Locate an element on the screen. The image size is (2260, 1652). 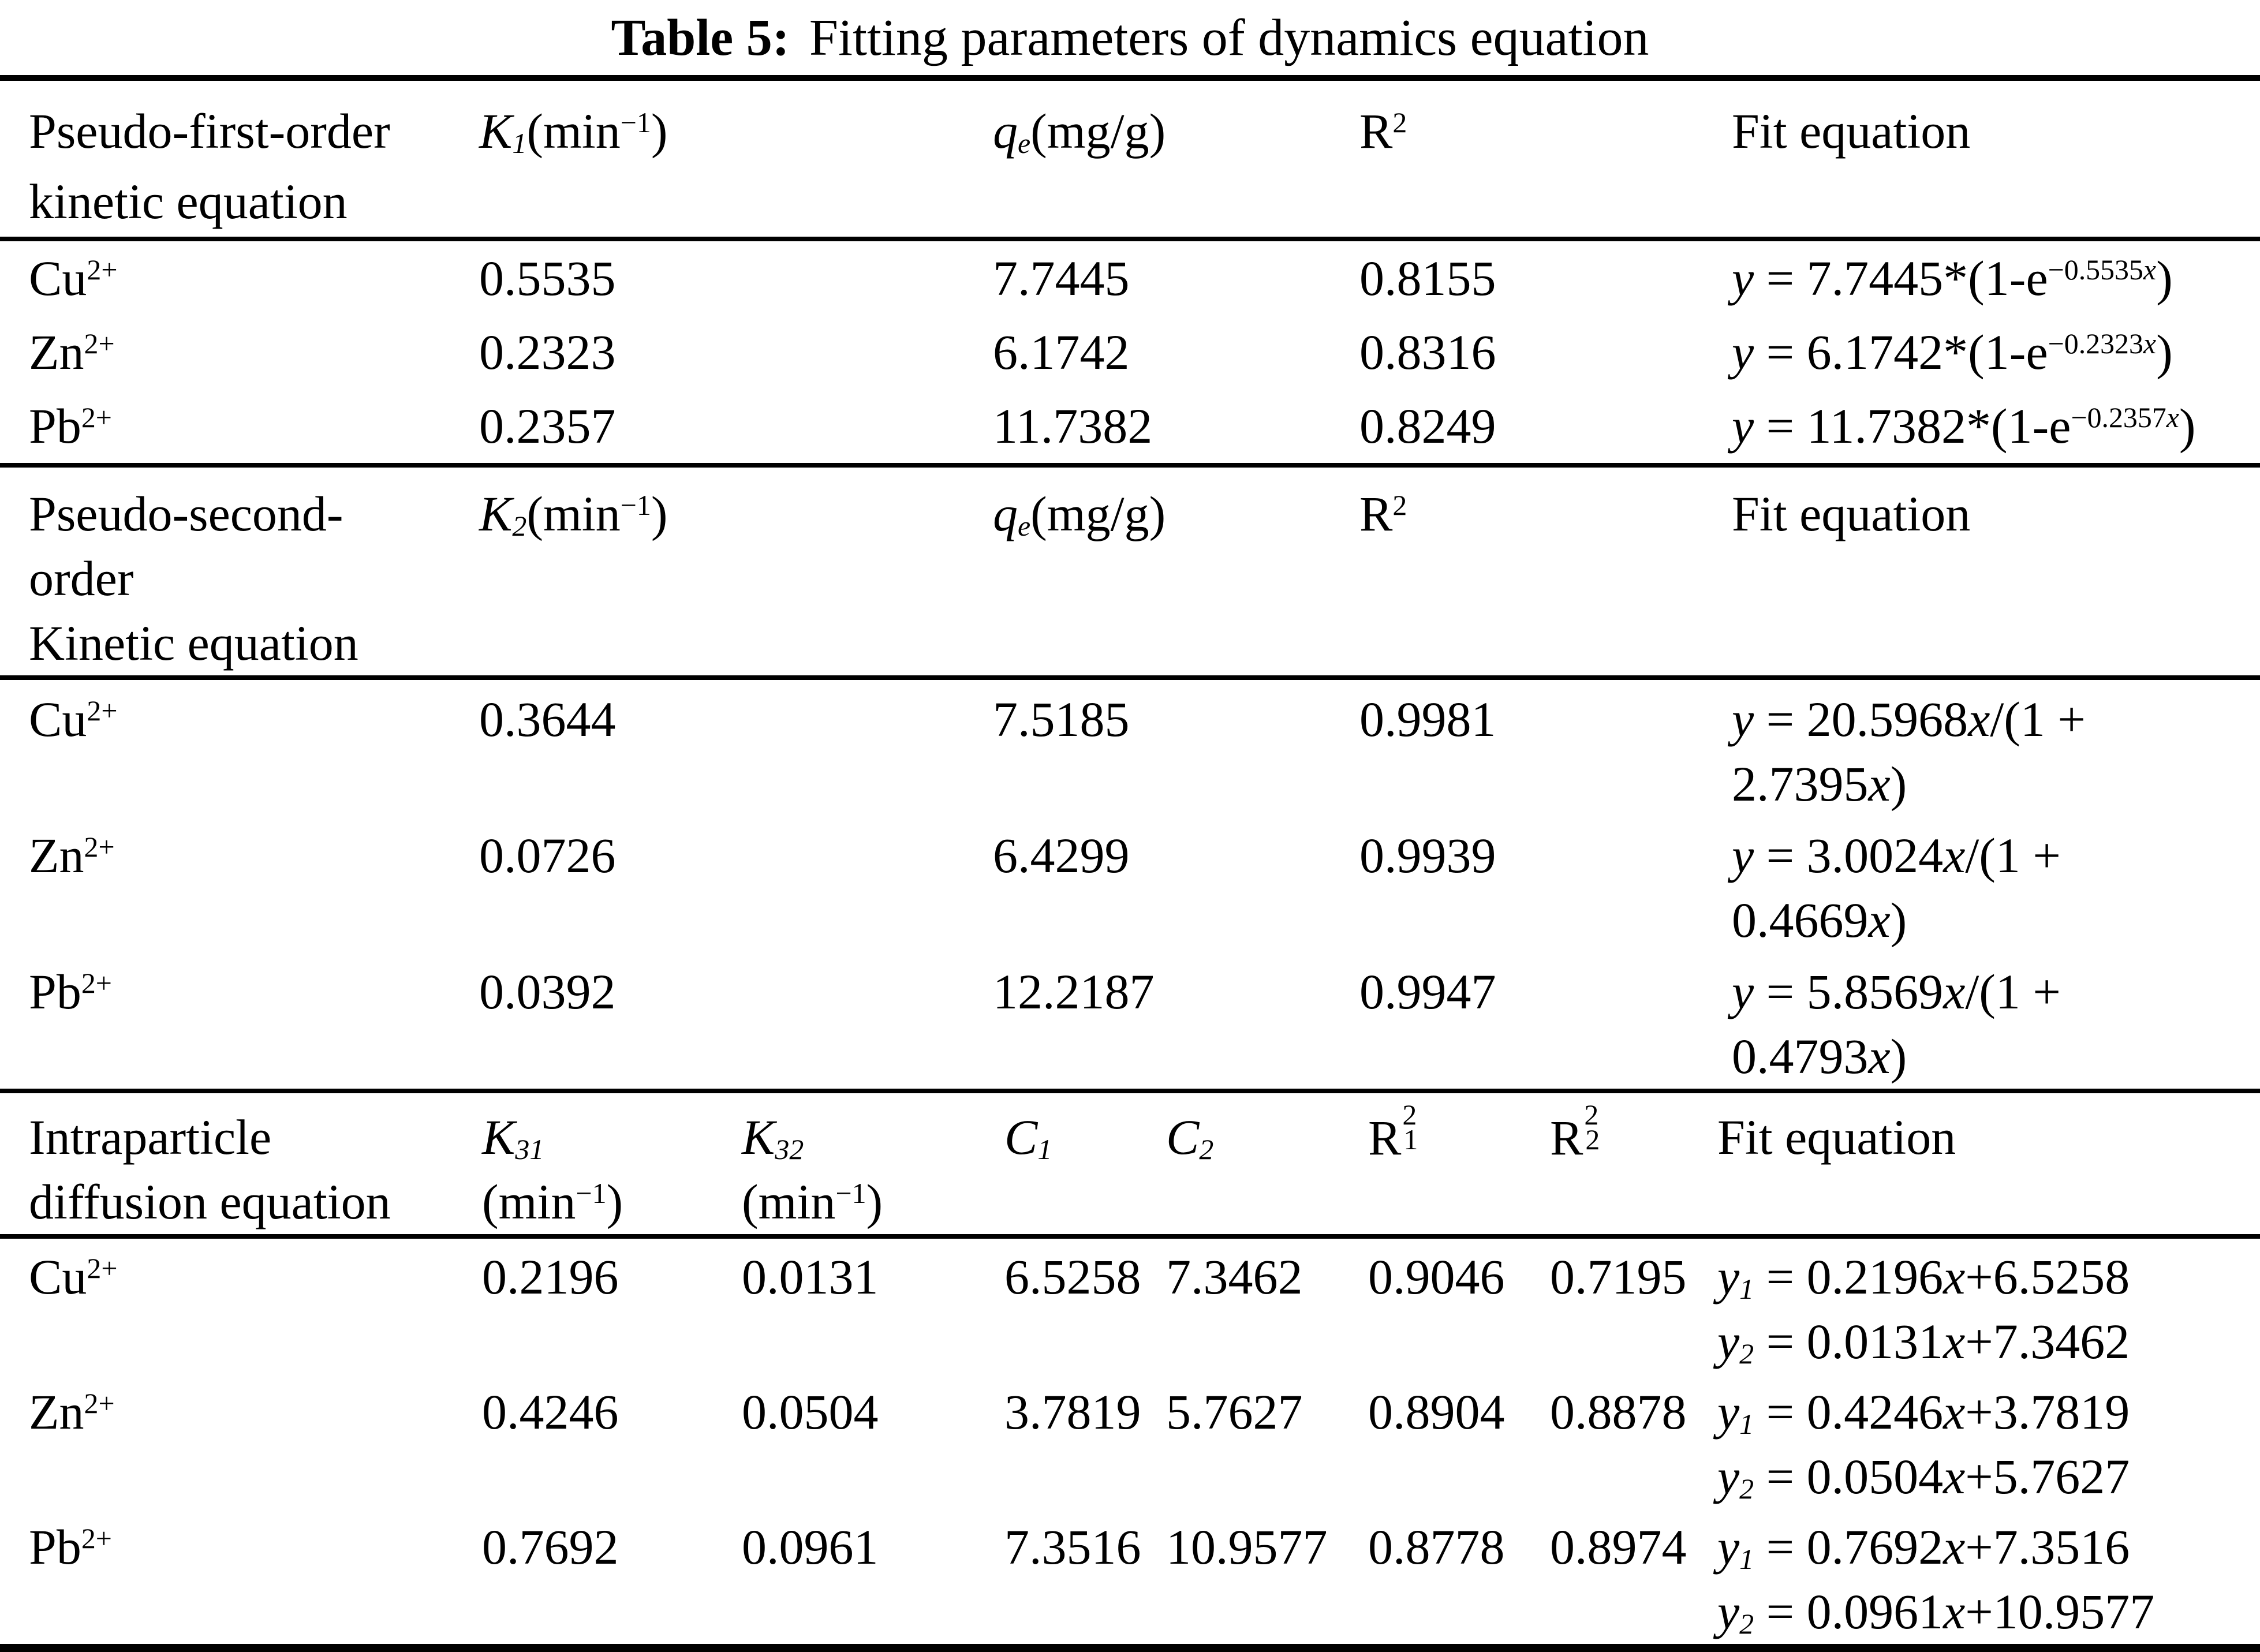
k32-value: 0.0131 is located at coordinates (810, 1277).